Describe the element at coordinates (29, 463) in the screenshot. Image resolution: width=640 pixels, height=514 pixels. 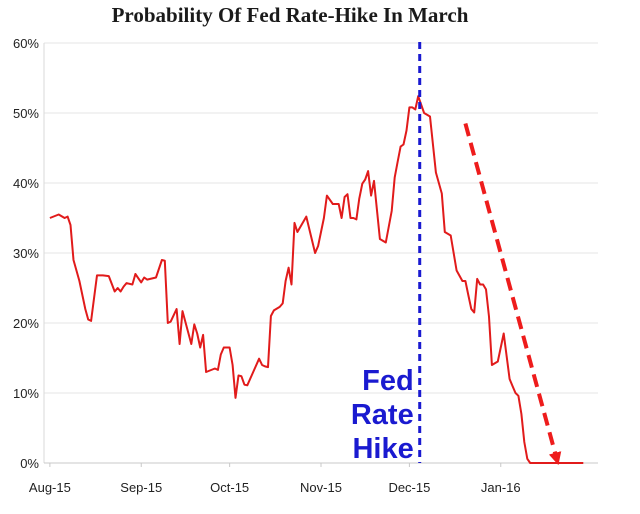
I see `y-tick-label: 0%` at that location.